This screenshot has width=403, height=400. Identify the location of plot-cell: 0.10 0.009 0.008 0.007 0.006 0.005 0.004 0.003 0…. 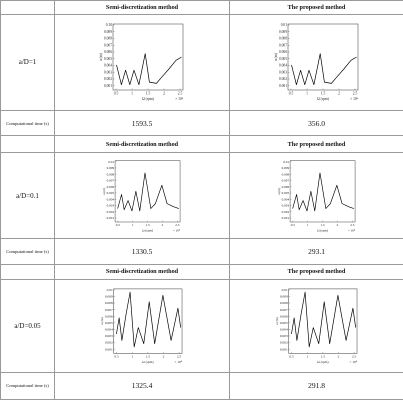
(142, 62).